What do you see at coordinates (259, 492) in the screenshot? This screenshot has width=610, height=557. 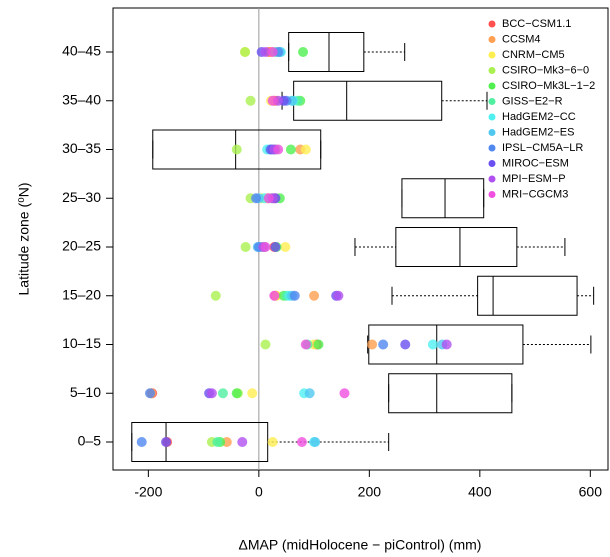 I see `x-tick-label: 0` at bounding box center [259, 492].